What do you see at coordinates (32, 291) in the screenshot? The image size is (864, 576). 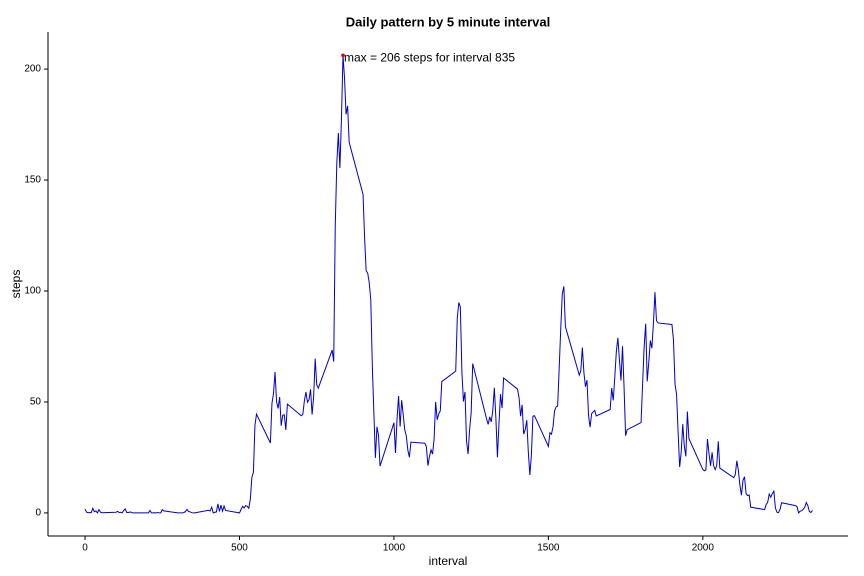 I see `y-tick-label: 100` at bounding box center [32, 291].